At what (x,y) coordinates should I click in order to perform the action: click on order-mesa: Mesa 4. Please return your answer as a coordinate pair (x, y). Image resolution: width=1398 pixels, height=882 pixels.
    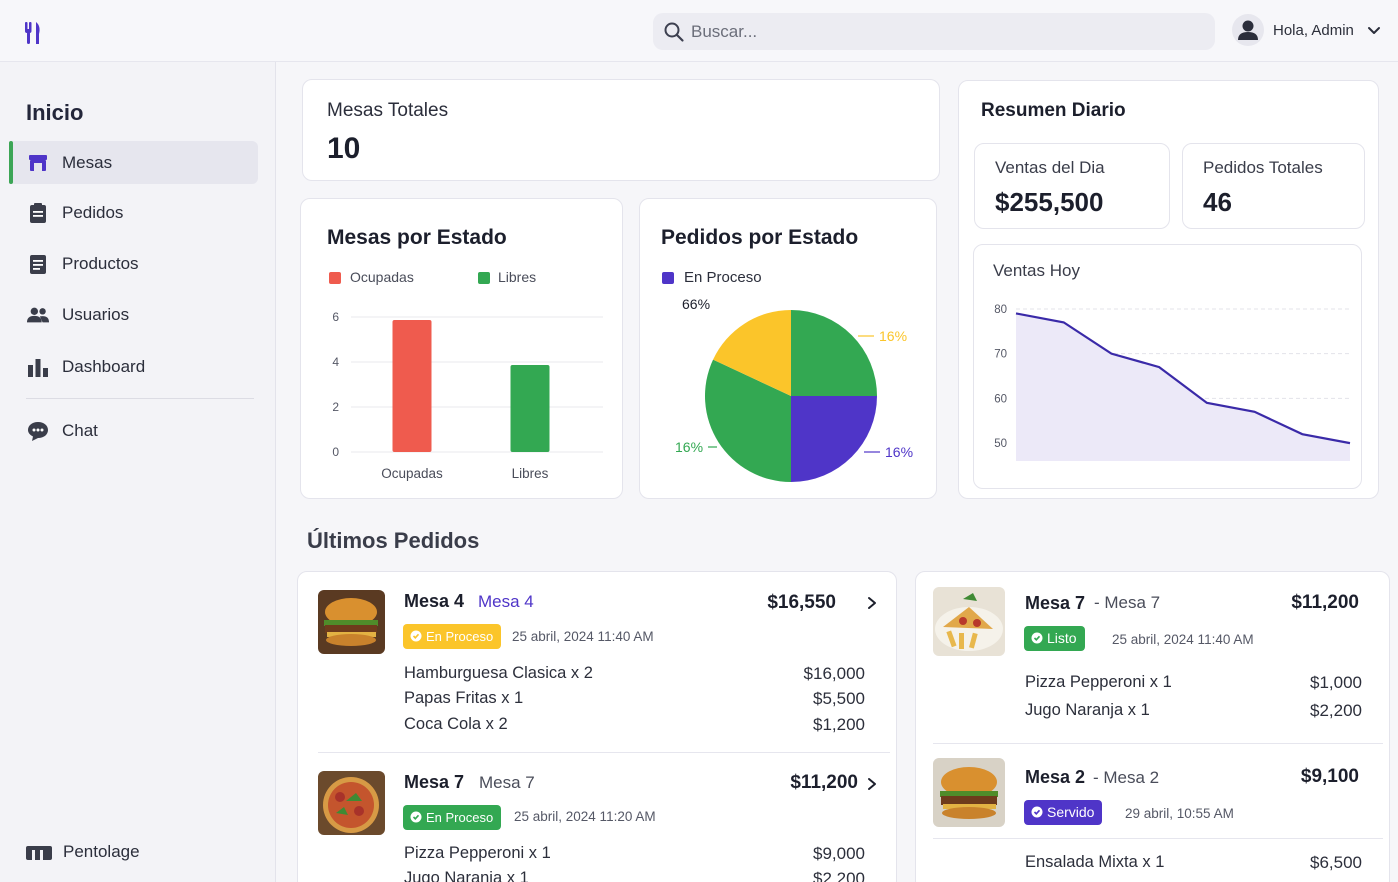
    Looking at the image, I should click on (434, 601).